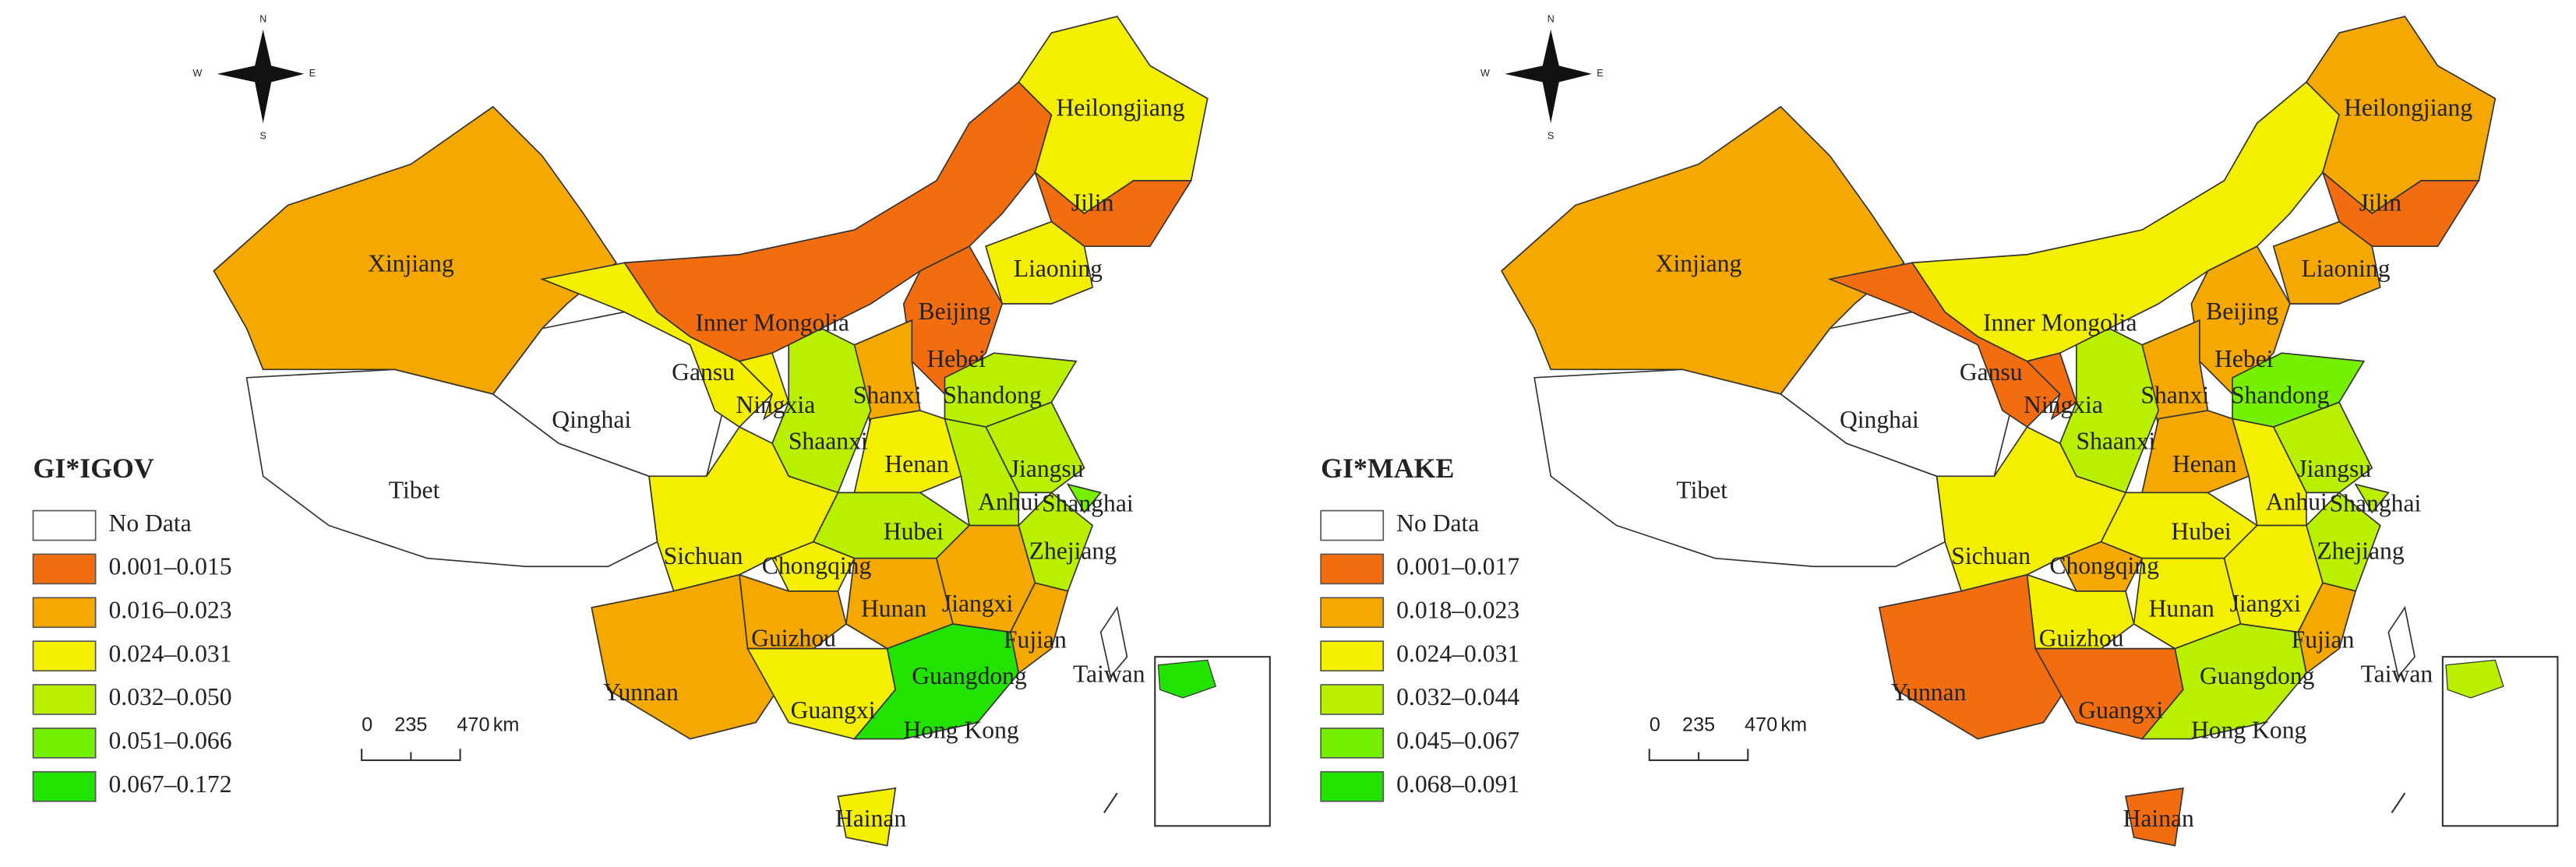 The width and height of the screenshot is (2576, 867). Describe the element at coordinates (1698, 755) in the screenshot. I see `scale-bar` at that location.